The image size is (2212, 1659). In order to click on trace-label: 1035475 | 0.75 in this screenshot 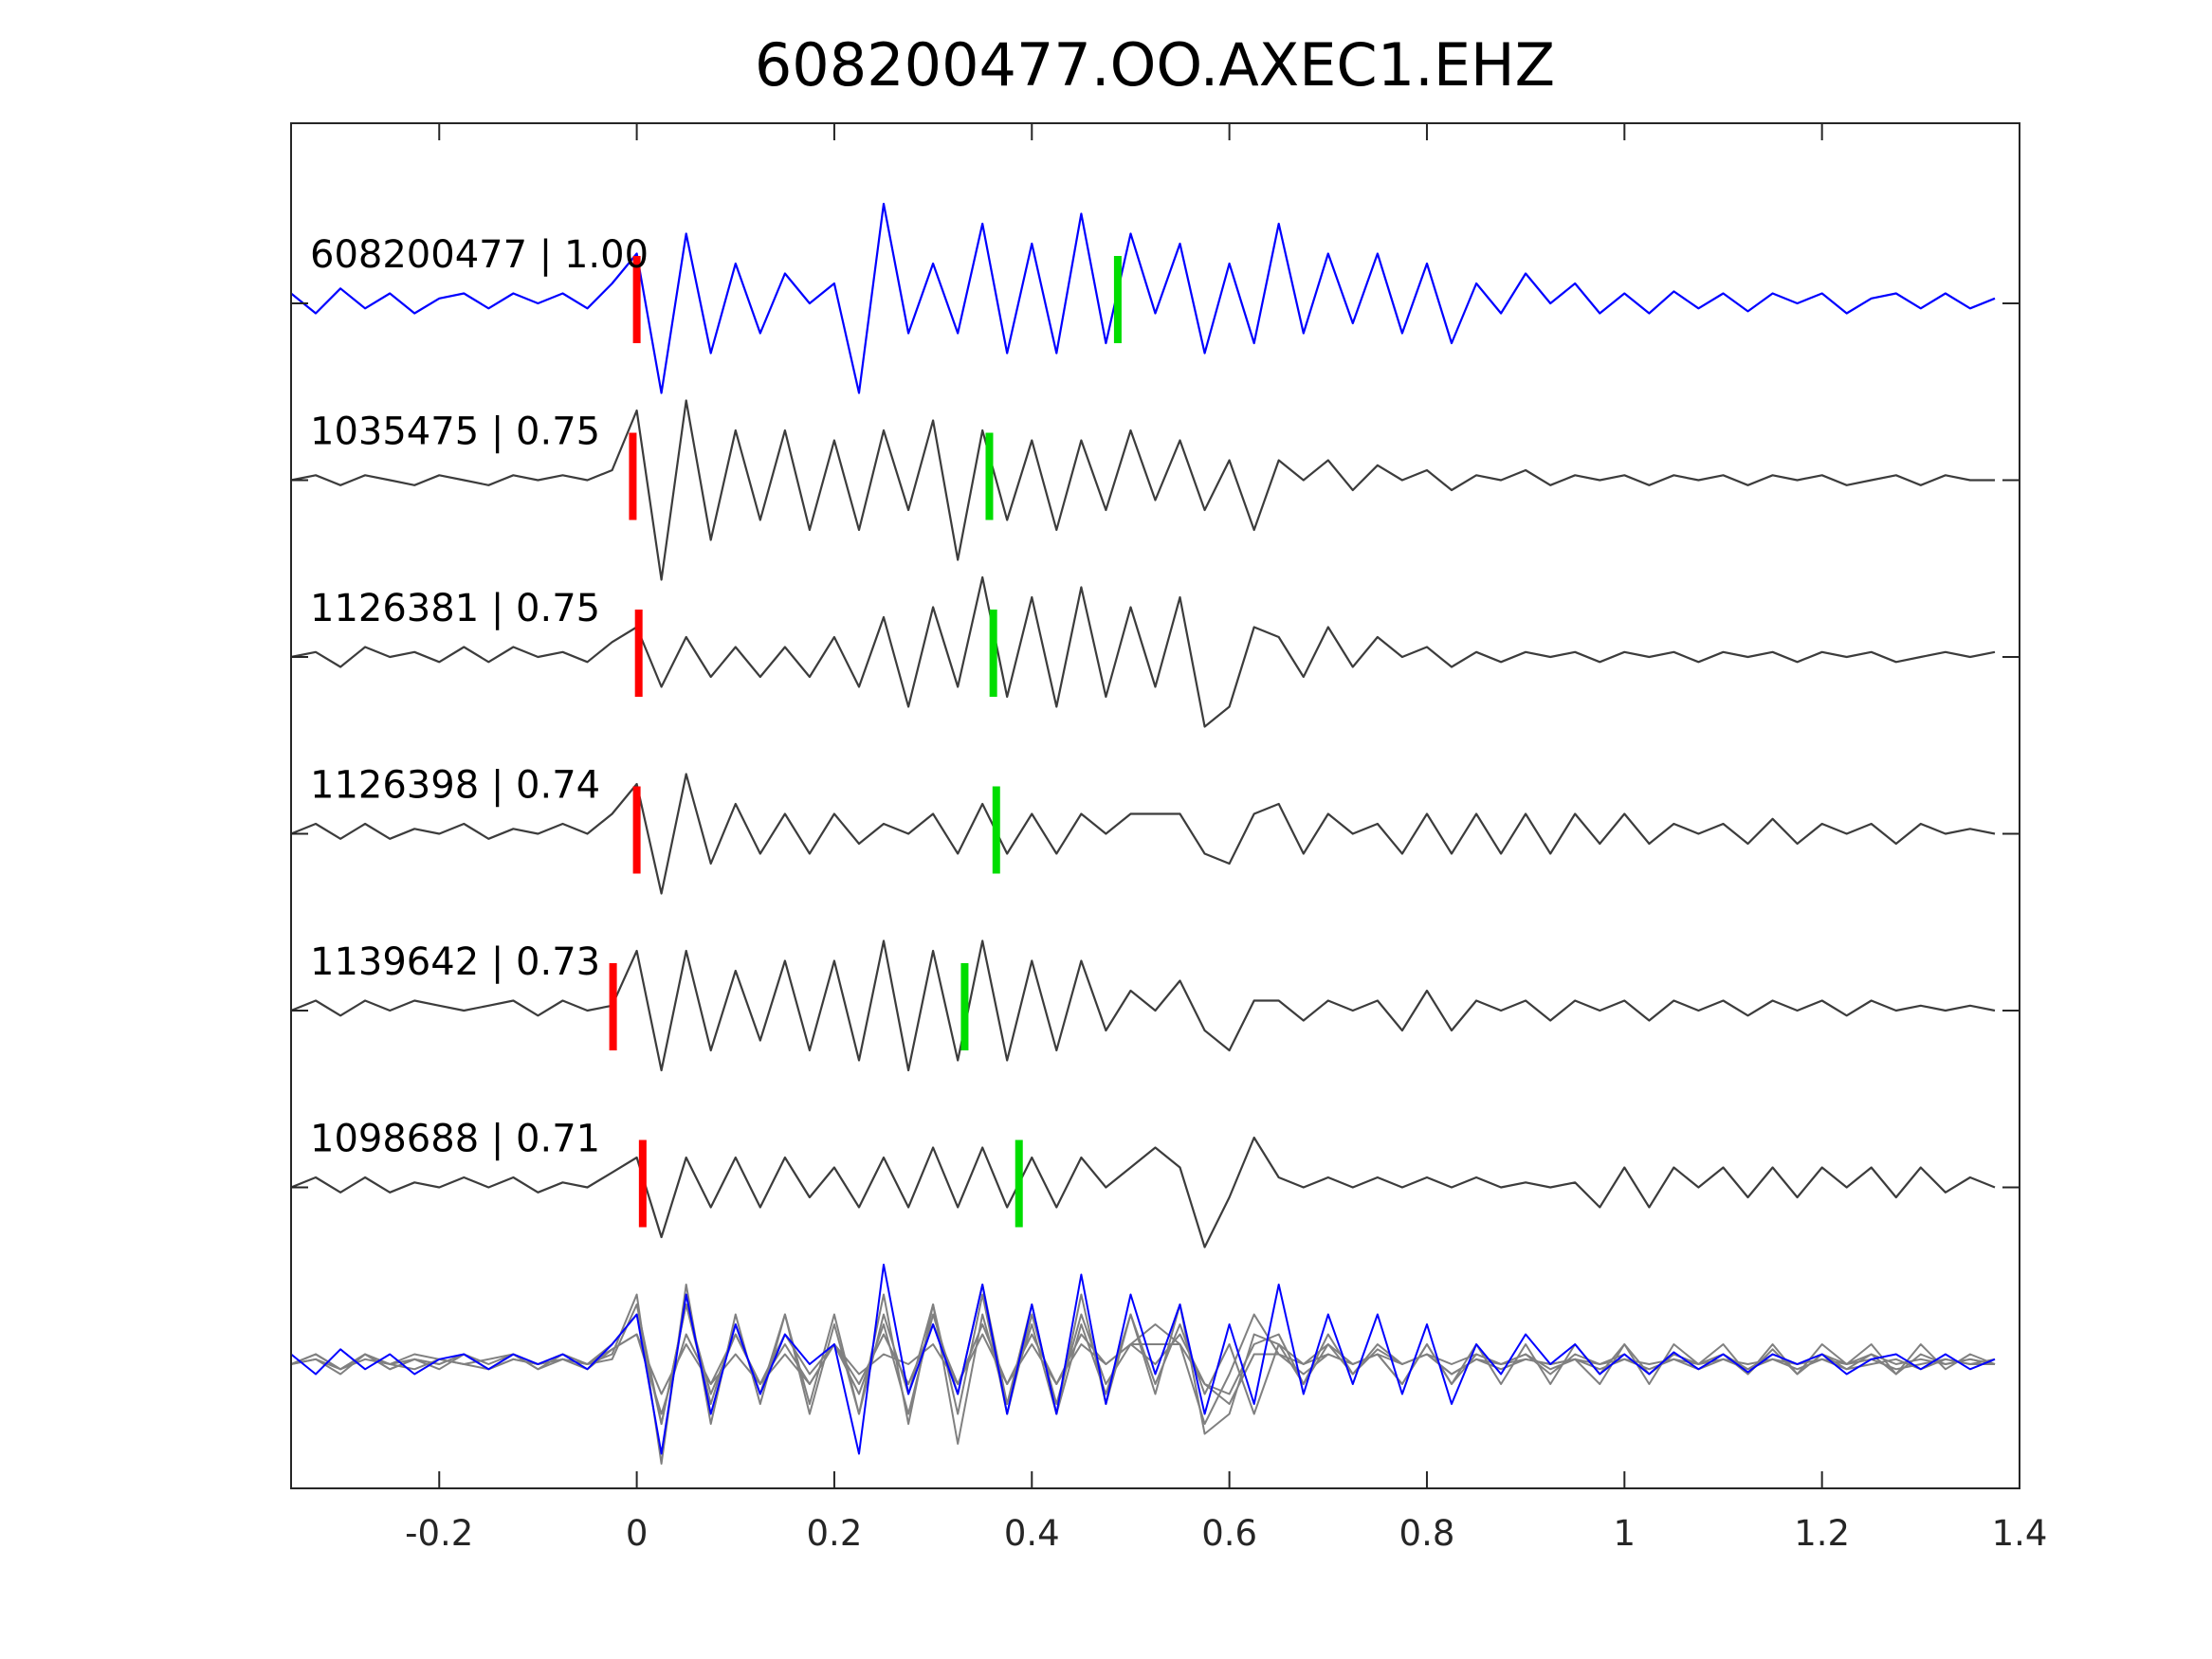, I will do `click(455, 432)`.